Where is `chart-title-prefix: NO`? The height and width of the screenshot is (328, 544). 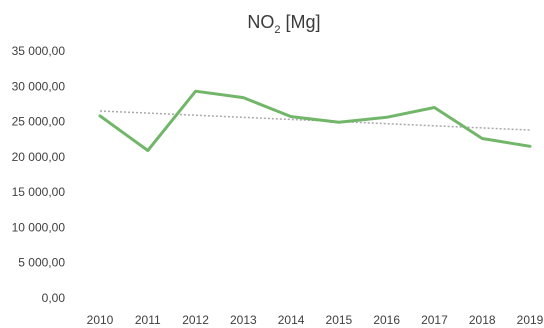
chart-title-prefix: NO is located at coordinates (260, 22).